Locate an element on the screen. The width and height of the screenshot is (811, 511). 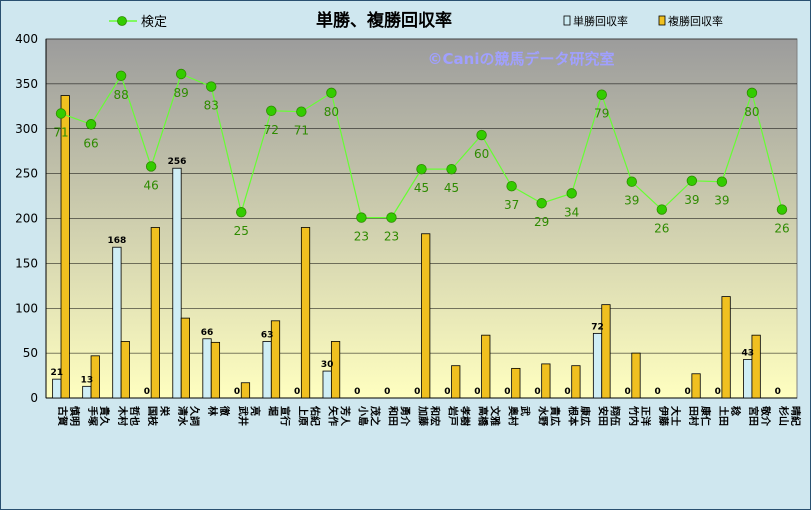
chart-title: 単勝、複勝回収率 is located at coordinates (384, 20).